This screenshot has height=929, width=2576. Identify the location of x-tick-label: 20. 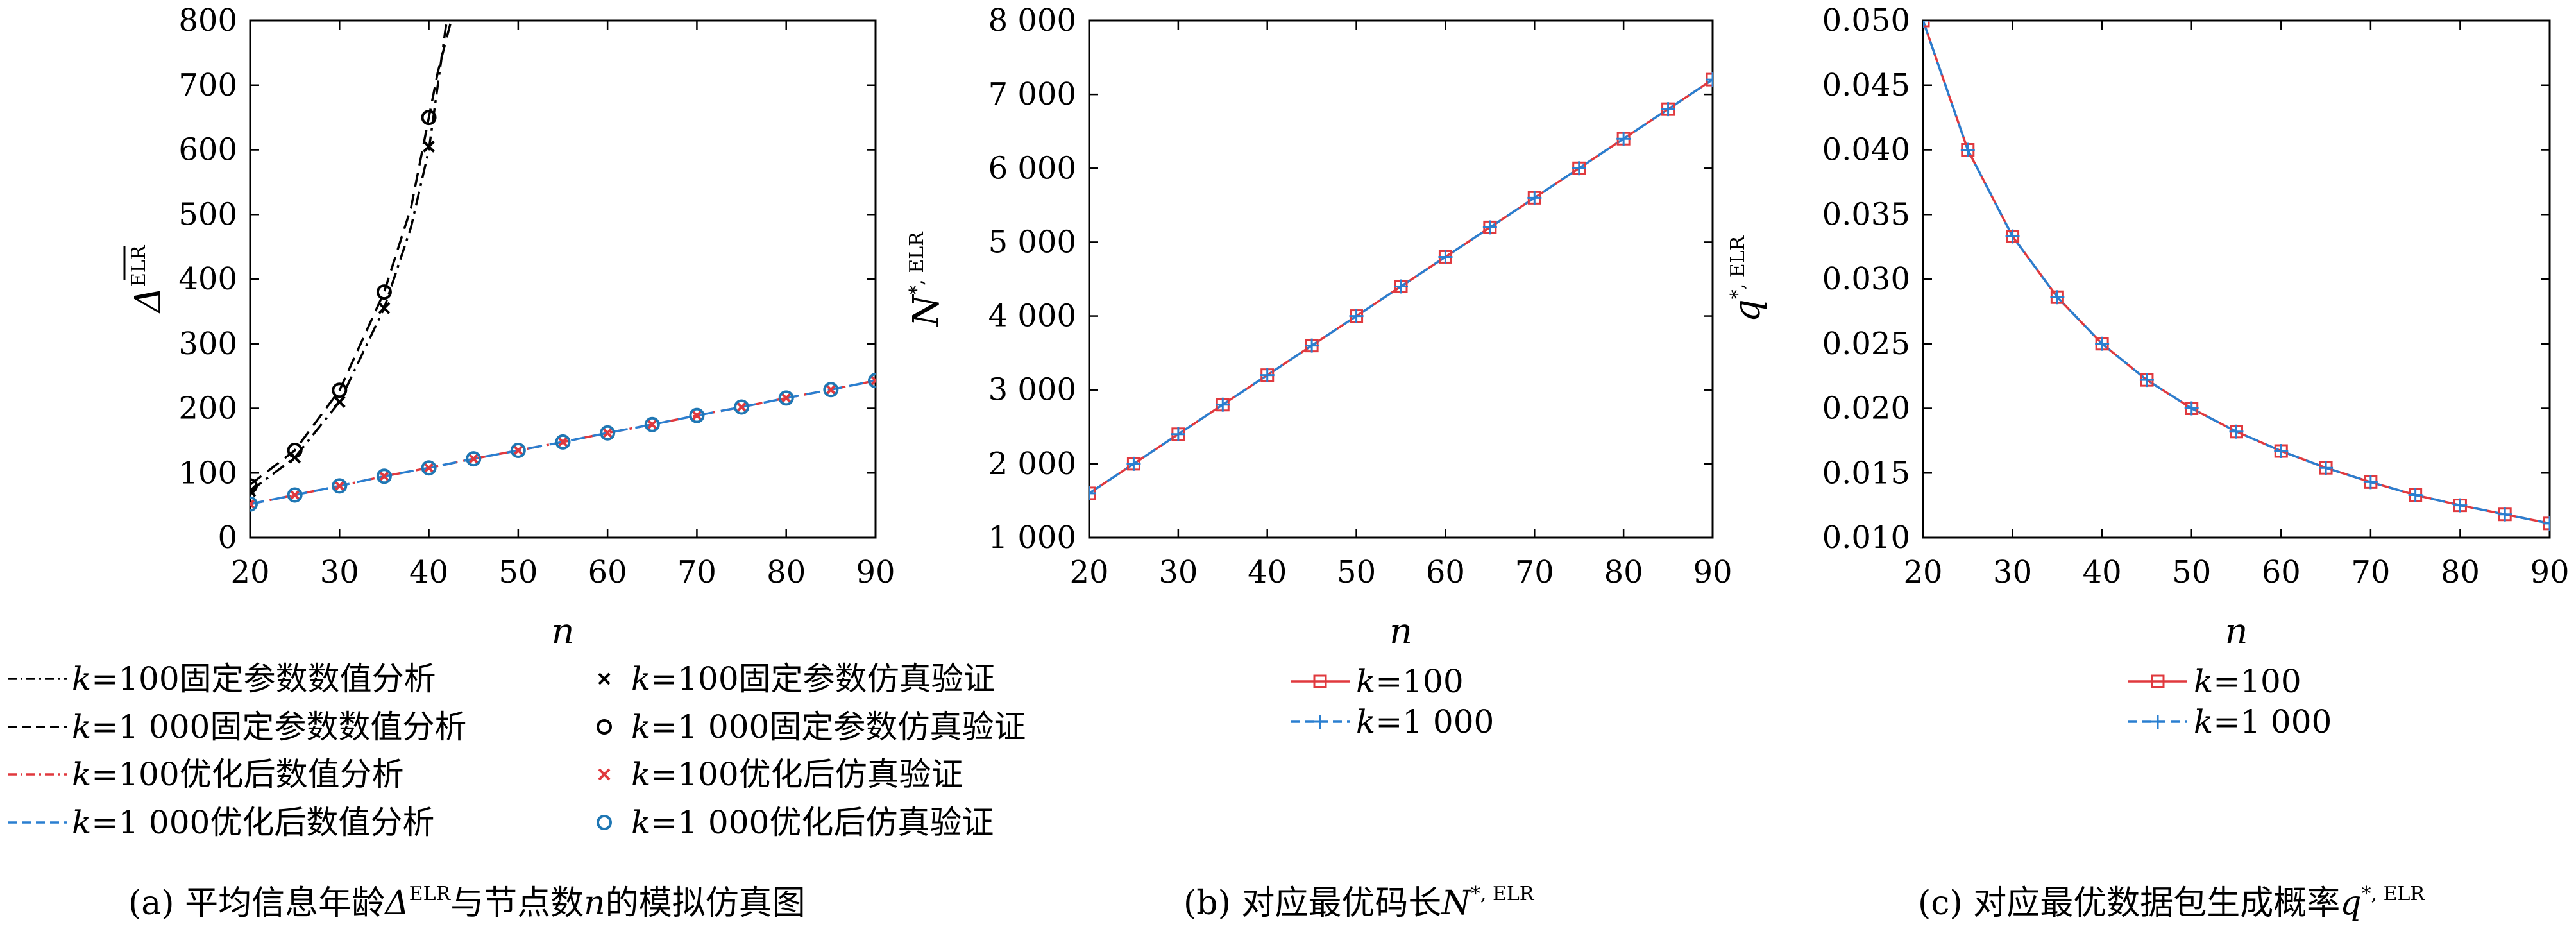
(249, 572).